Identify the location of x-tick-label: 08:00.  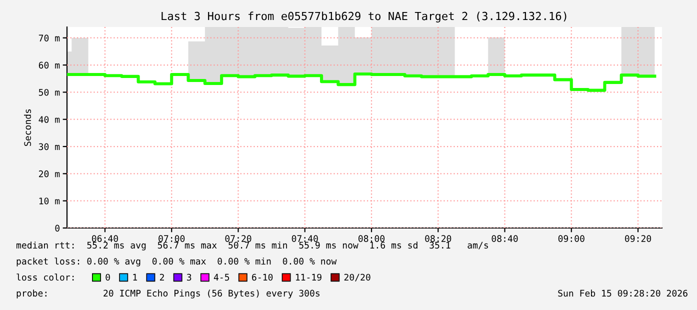
(371, 238).